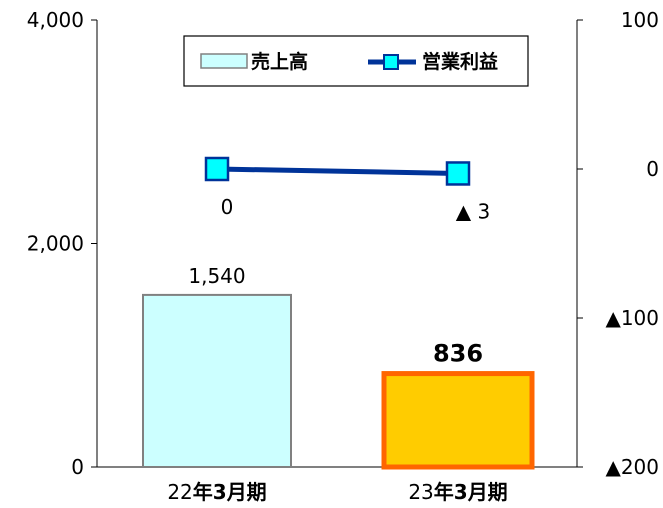 This screenshot has height=508, width=663. What do you see at coordinates (632, 318) in the screenshot?
I see `right-axis-tick-label: ▲100` at bounding box center [632, 318].